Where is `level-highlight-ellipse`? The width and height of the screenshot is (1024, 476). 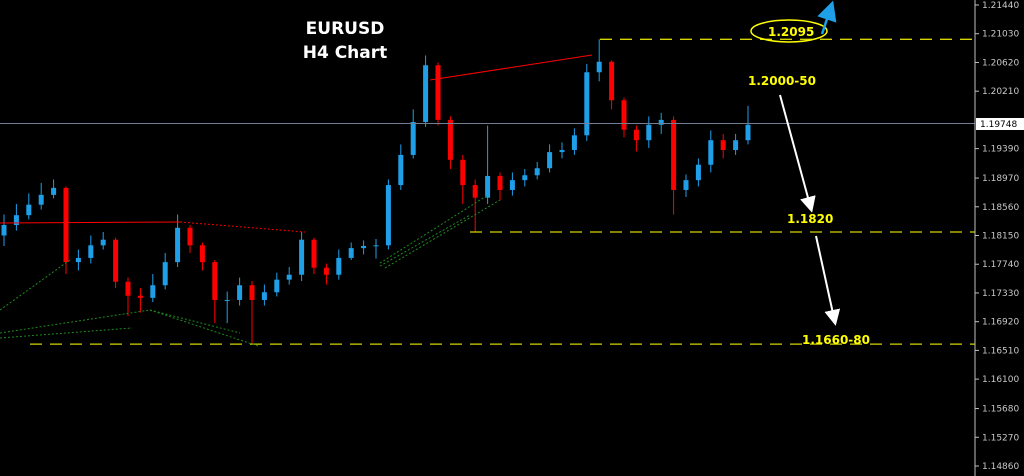
level-highlight-ellipse is located at coordinates (789, 31).